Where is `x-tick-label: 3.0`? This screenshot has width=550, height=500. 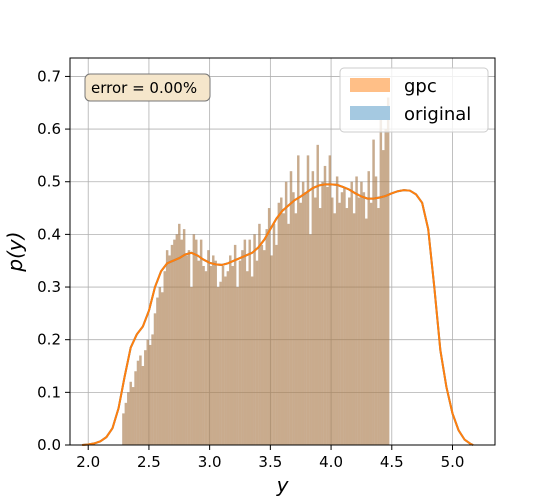
x-tick-label: 3.0 is located at coordinates (210, 462).